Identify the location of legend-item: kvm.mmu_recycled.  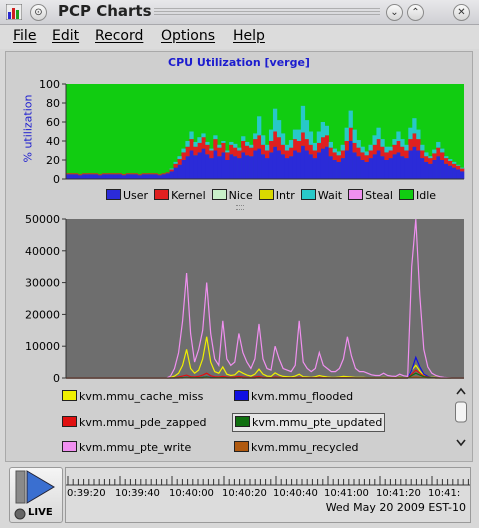
(296, 447).